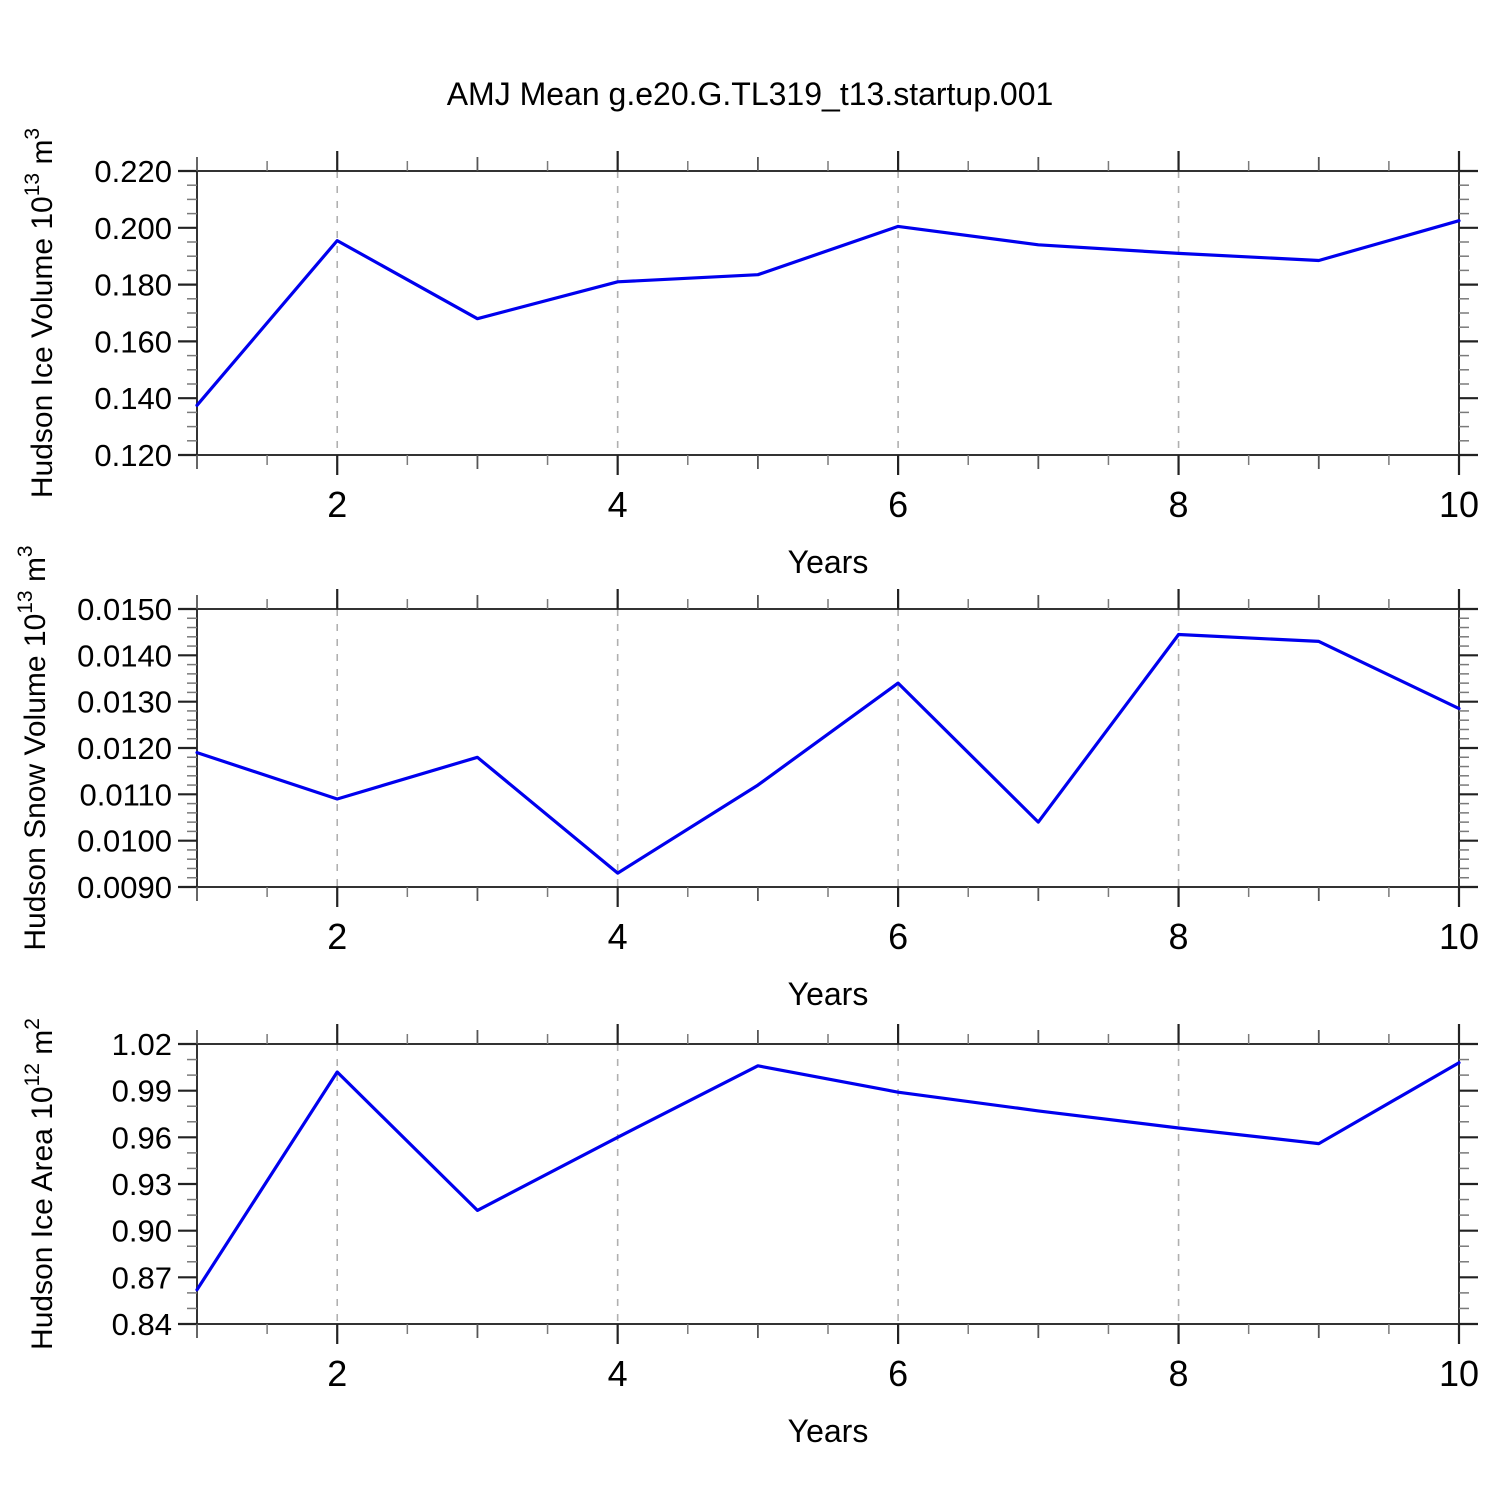 This screenshot has width=1500, height=1500. What do you see at coordinates (142, 1184) in the screenshot?
I see `y-tick-label: 0.93` at bounding box center [142, 1184].